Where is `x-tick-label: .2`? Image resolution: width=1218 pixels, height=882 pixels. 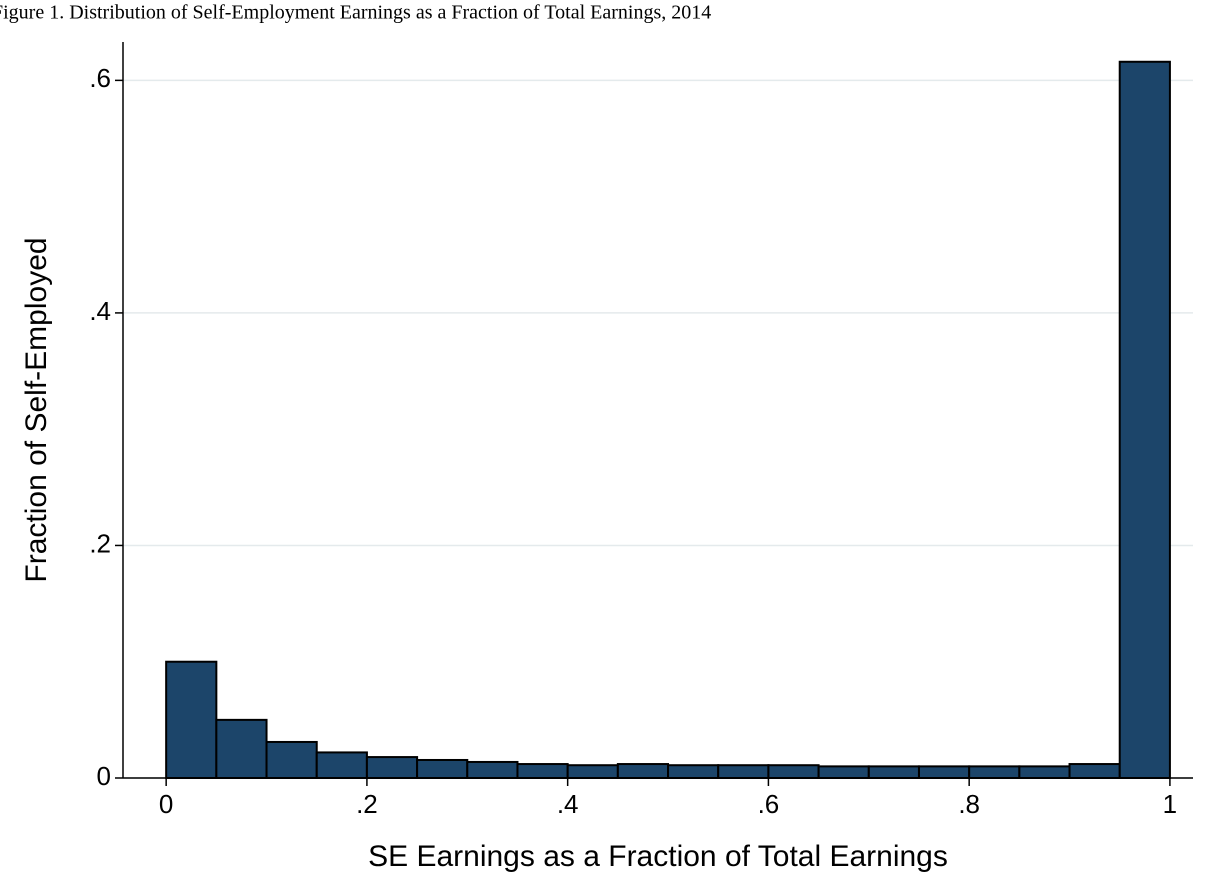
x-tick-label: .2 is located at coordinates (367, 804).